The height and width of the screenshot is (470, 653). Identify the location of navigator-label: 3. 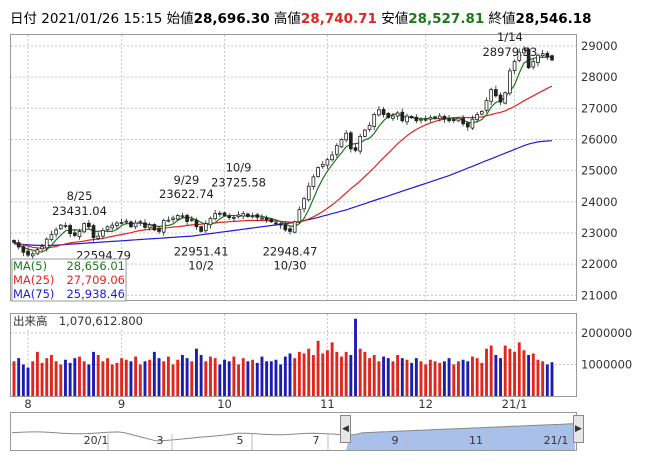
(160, 440).